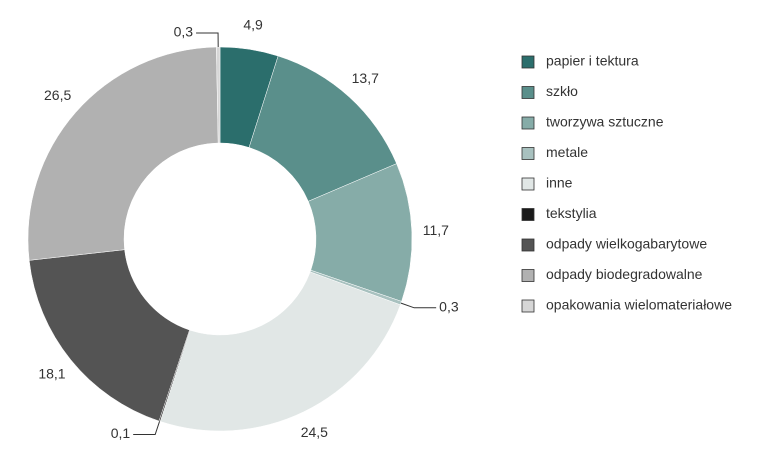 The height and width of the screenshot is (450, 760). I want to click on legend-label: tworzywa sztuczne, so click(605, 122).